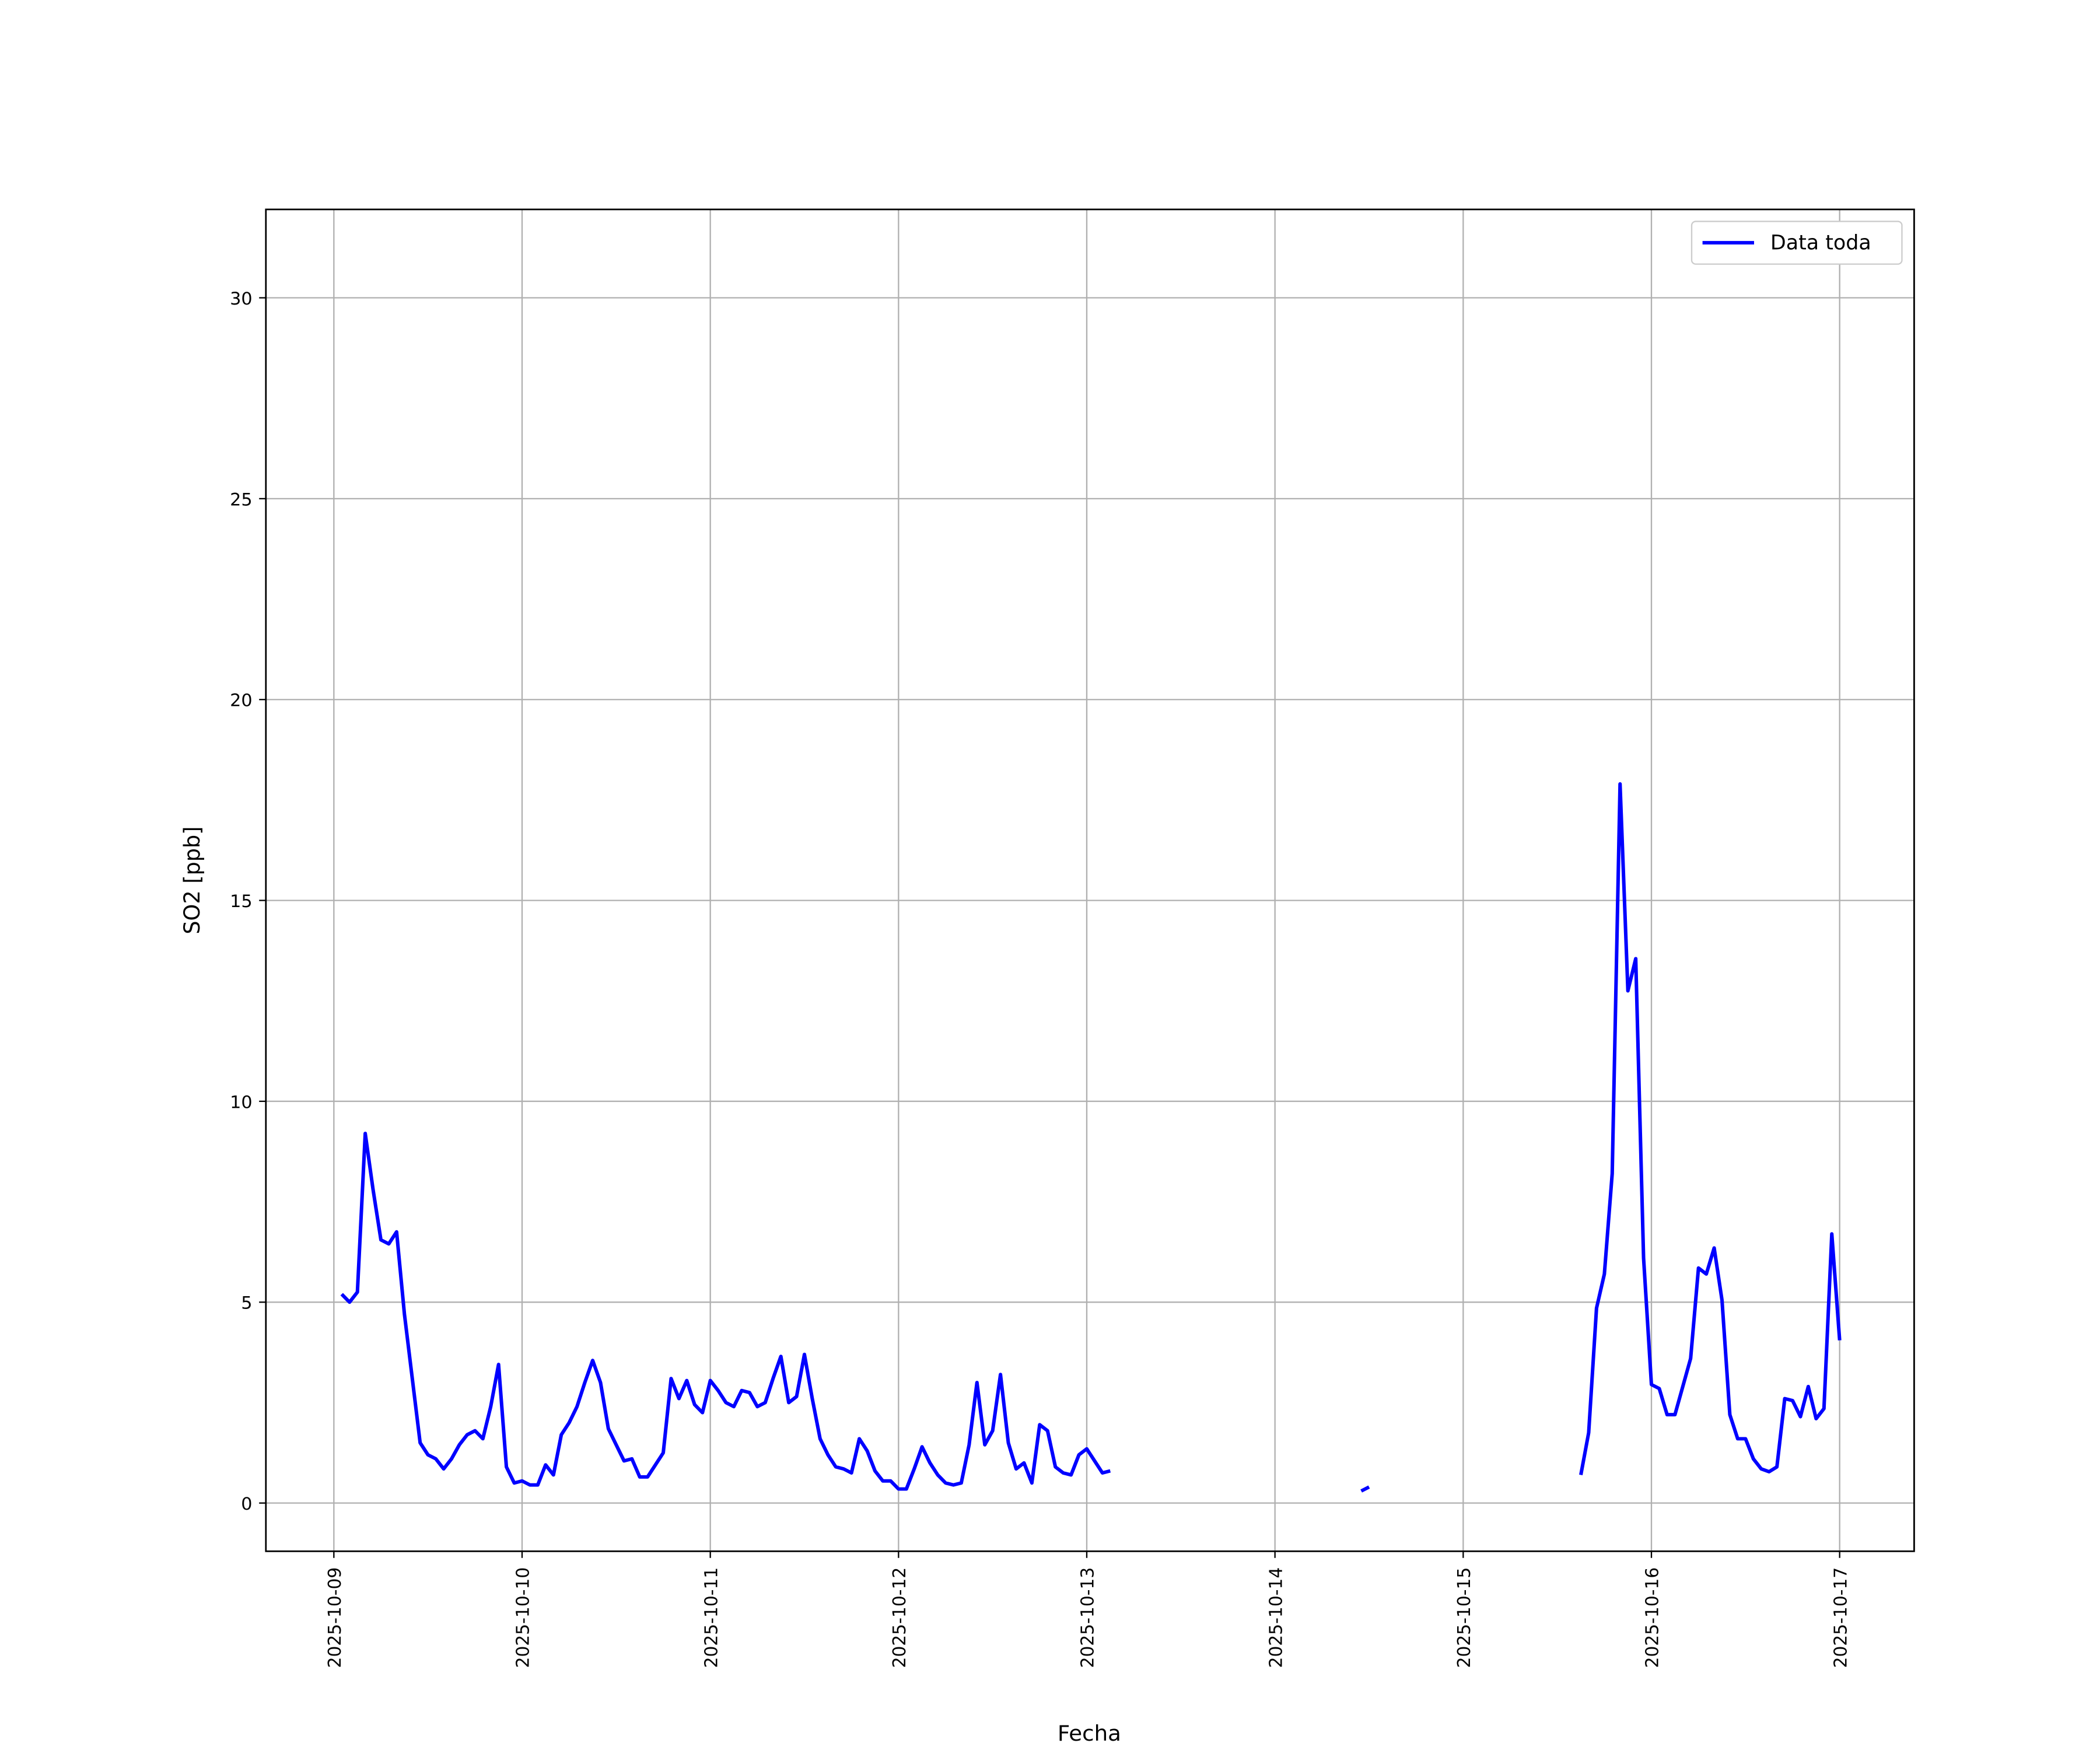 The width and height of the screenshot is (2100, 1750). Describe the element at coordinates (241, 701) in the screenshot. I see `y-tick-label: 20` at that location.